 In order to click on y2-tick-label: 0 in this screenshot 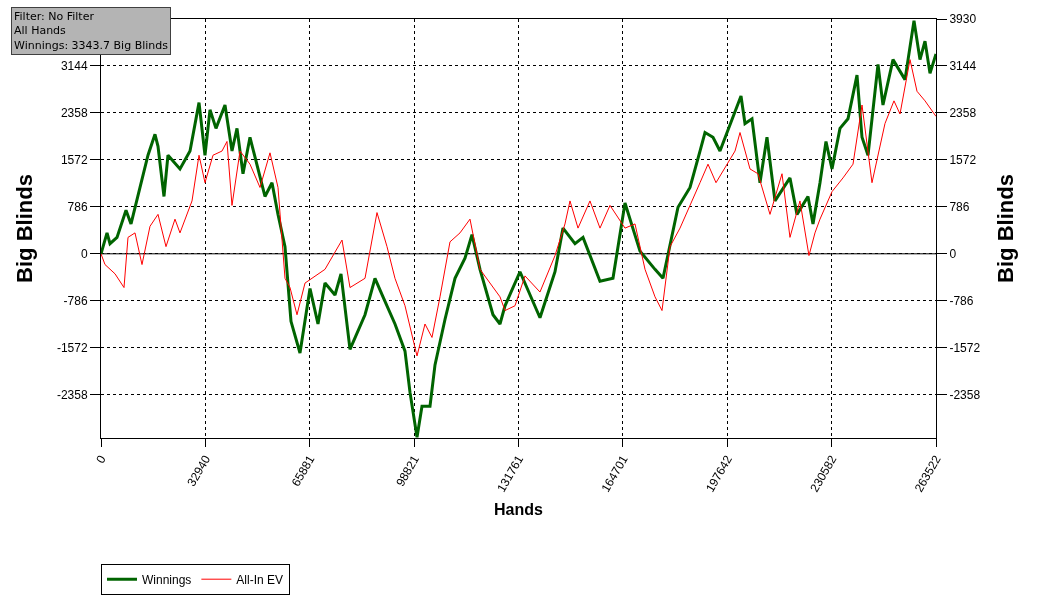, I will do `click(953, 254)`.